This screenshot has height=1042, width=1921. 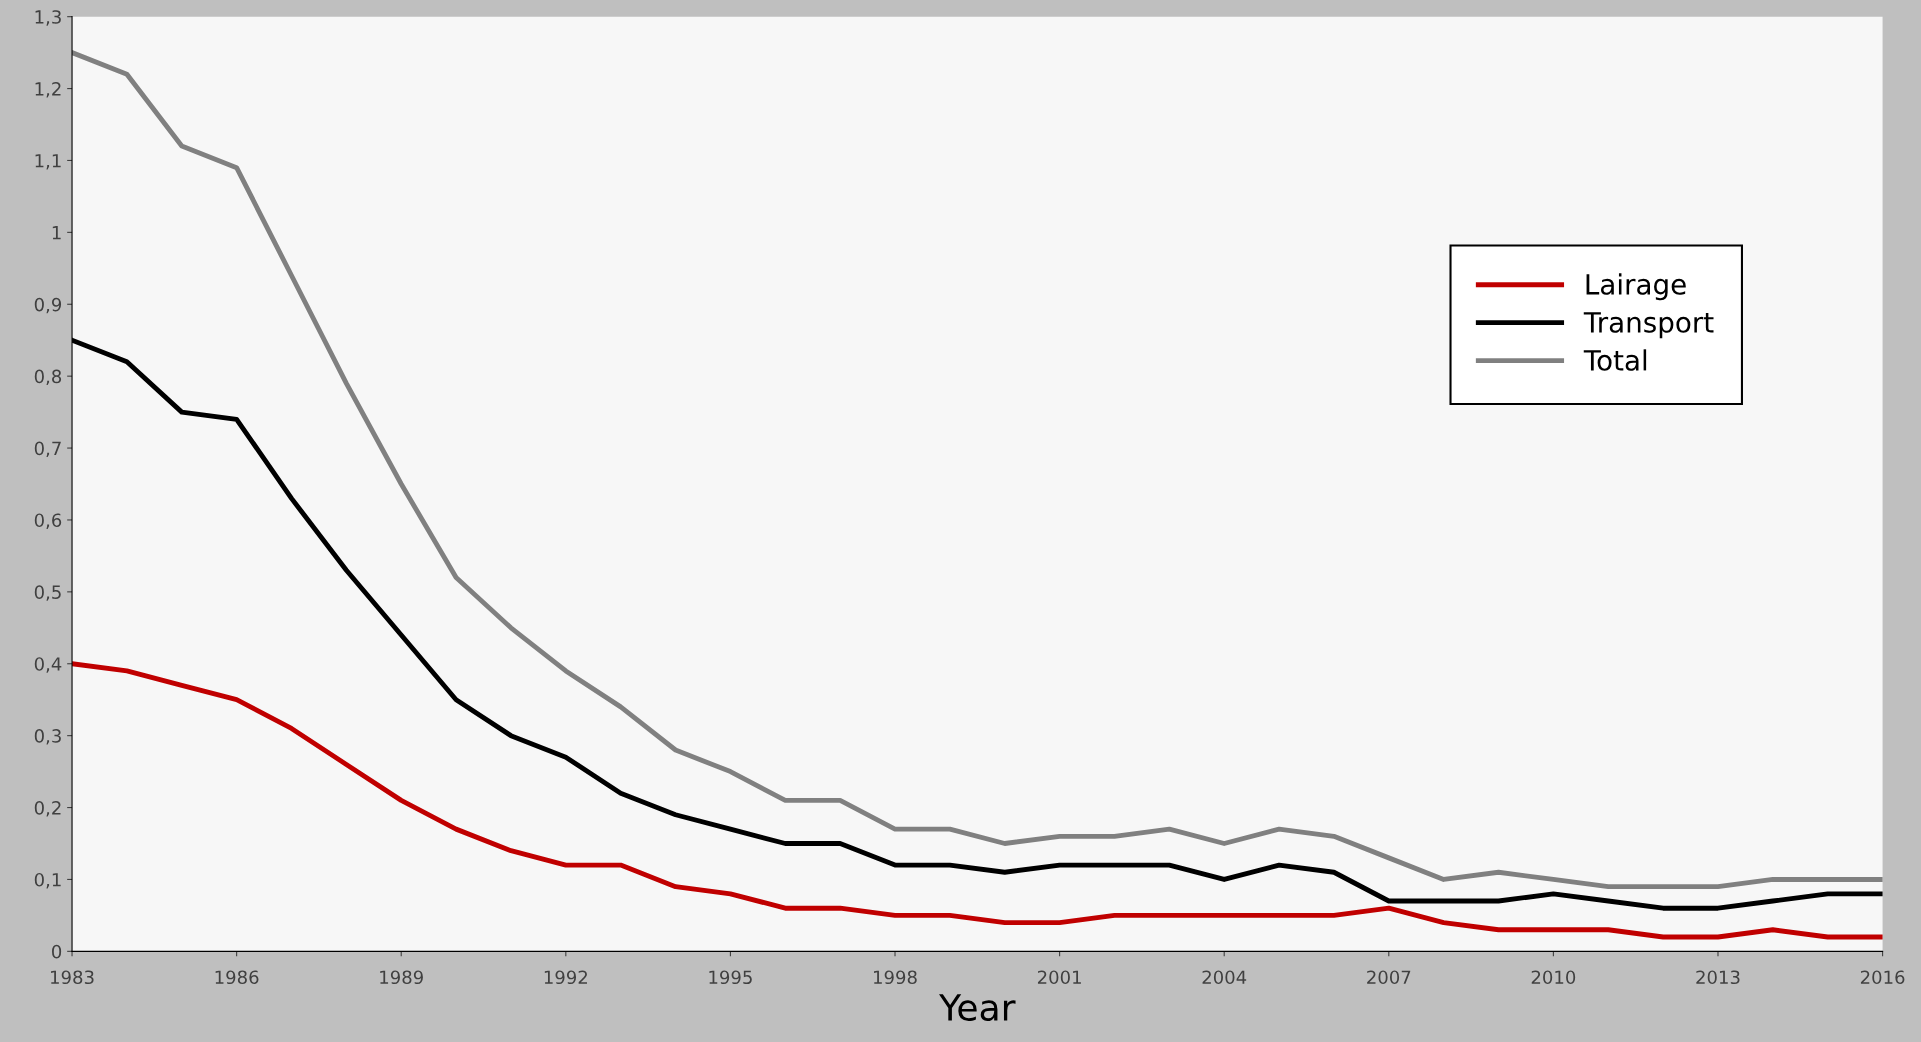 What do you see at coordinates (401, 977) in the screenshot?
I see `x-tick-label: 1989` at bounding box center [401, 977].